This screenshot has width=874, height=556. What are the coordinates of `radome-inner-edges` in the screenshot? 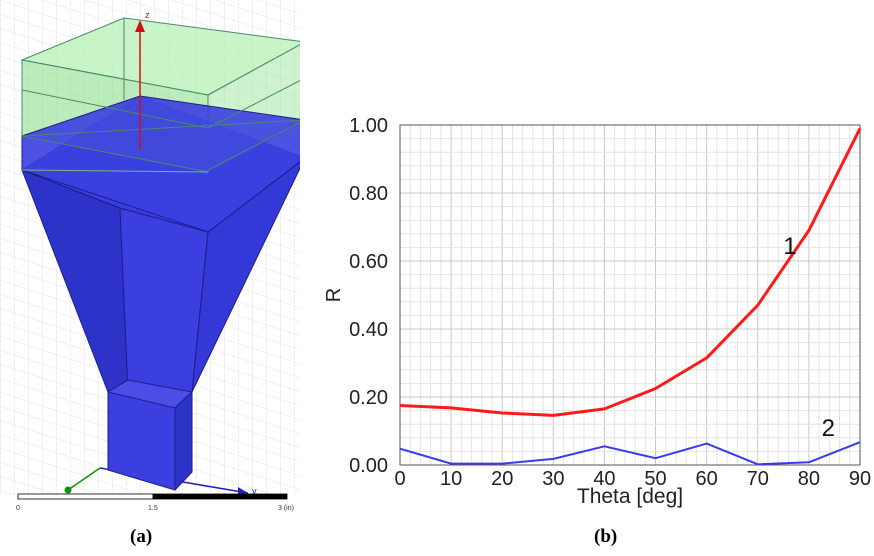 It's located at (160, 104).